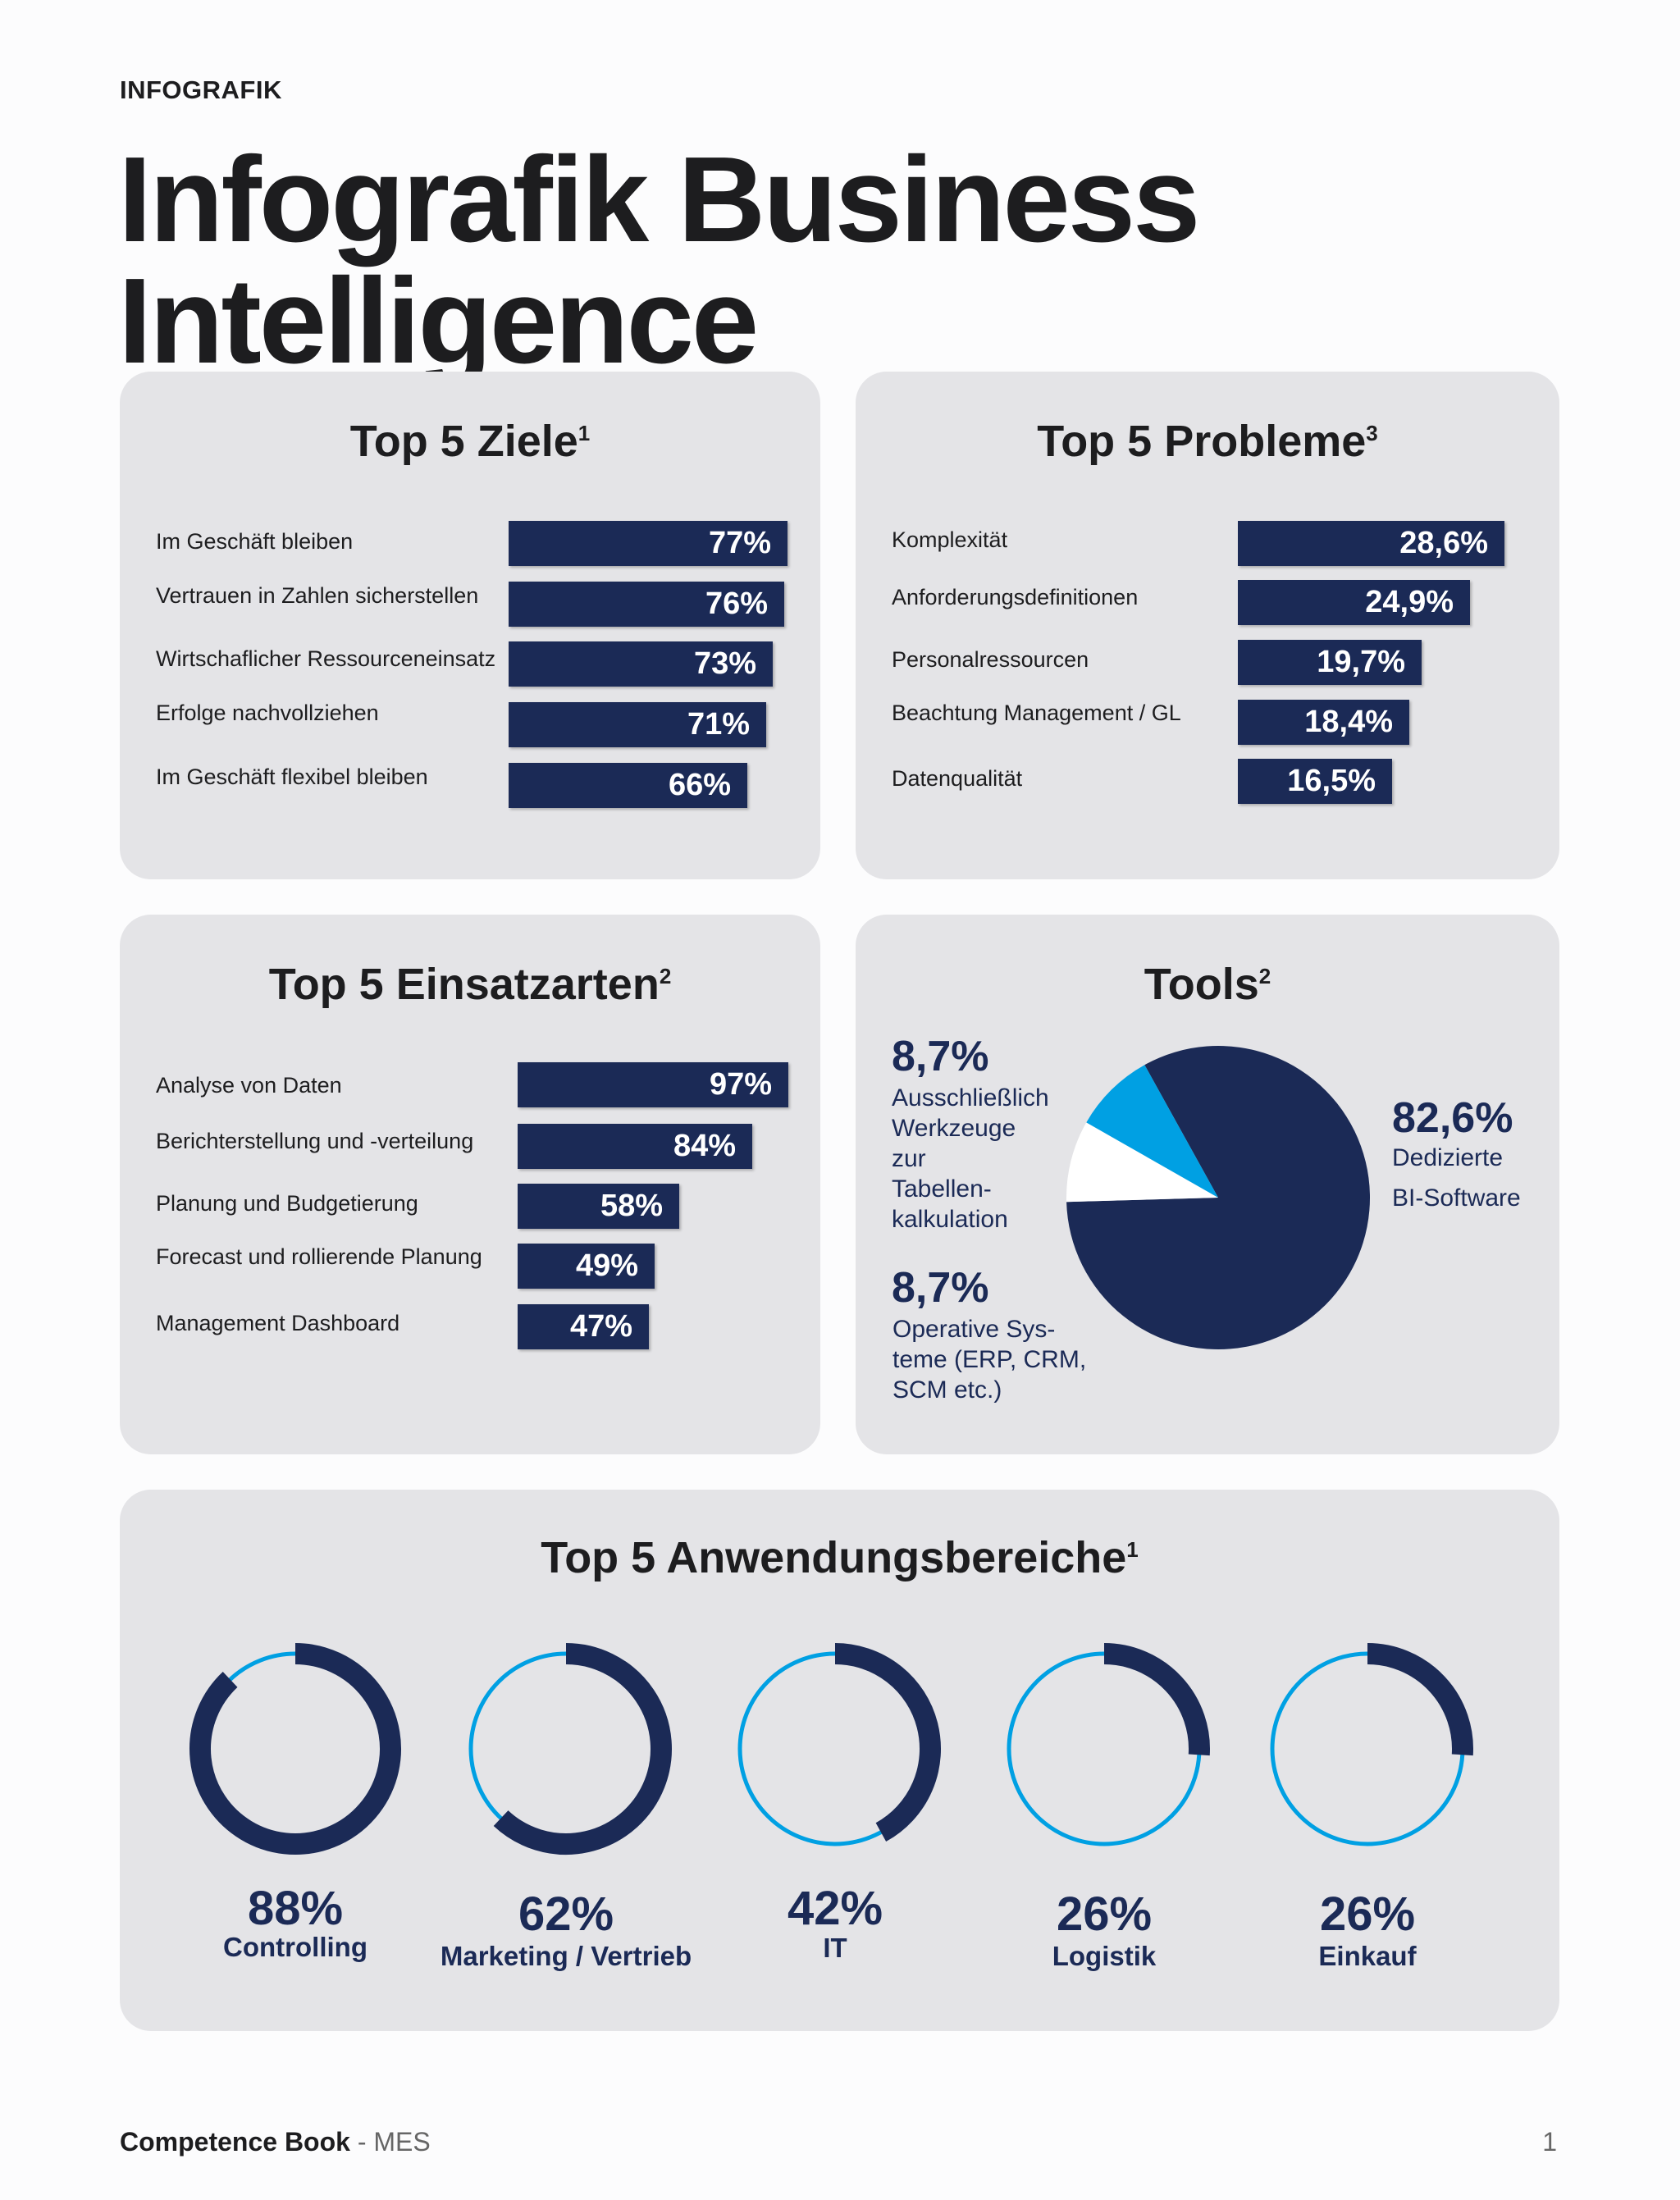 The height and width of the screenshot is (2200, 1680). Describe the element at coordinates (635, 1146) in the screenshot. I see `einsatz-bar-1: 84%` at that location.